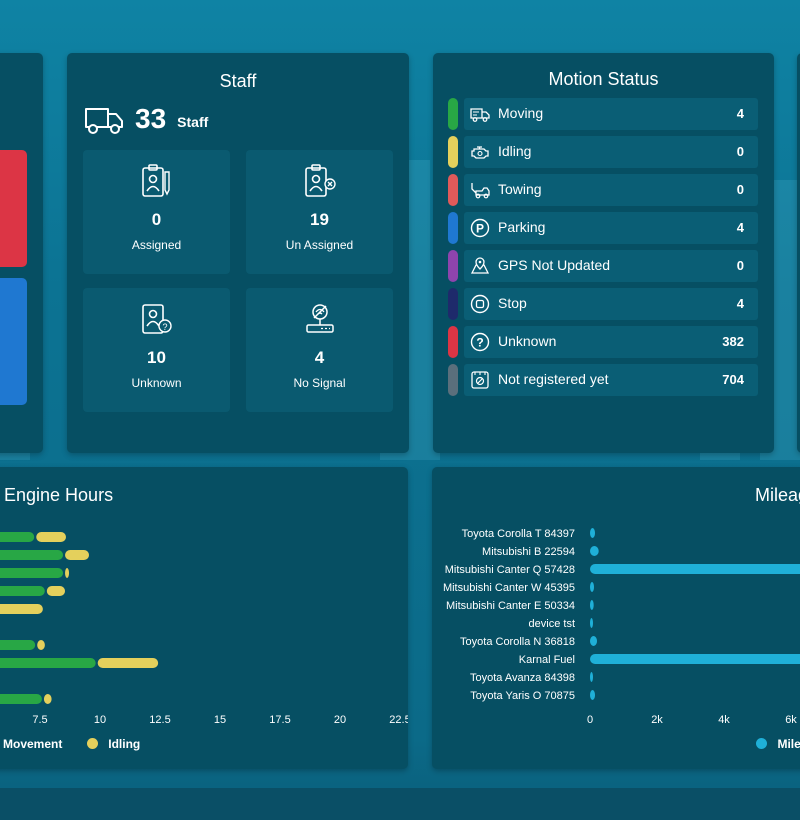 Image resolution: width=800 pixels, height=820 pixels. What do you see at coordinates (39, 720) in the screenshot?
I see `x-tick-label: 7.5` at bounding box center [39, 720].